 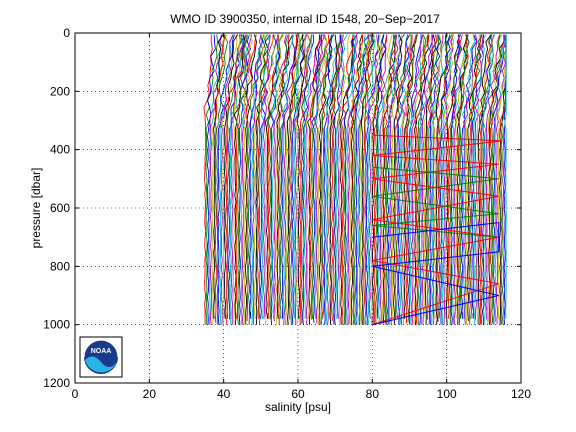 I want to click on x-axis-title: salinity [psu], so click(x=298, y=407).